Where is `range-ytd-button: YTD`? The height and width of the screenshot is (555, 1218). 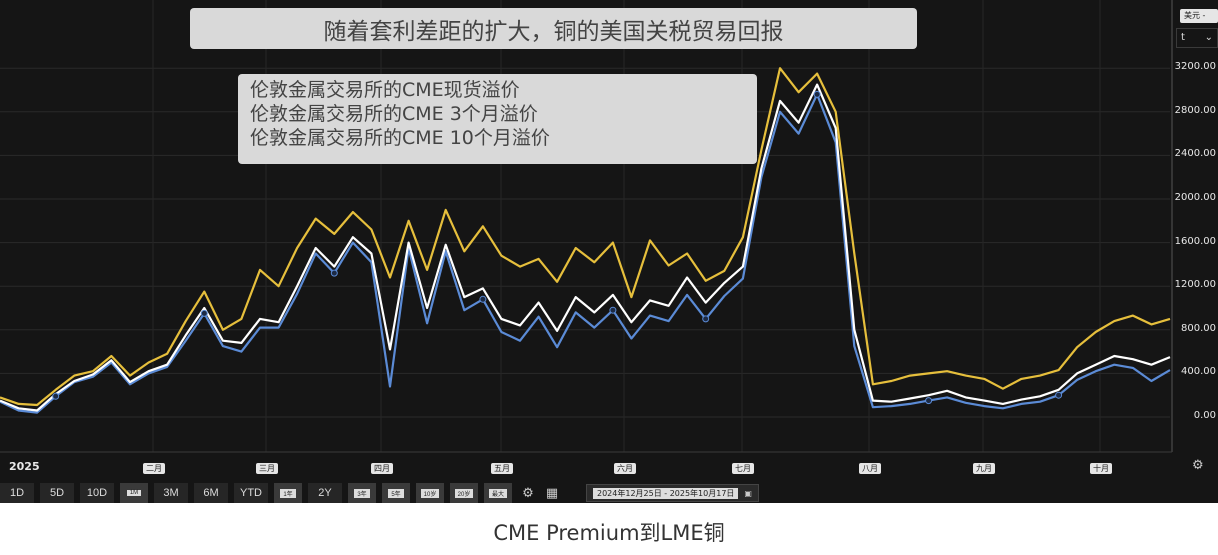 range-ytd-button: YTD is located at coordinates (251, 493).